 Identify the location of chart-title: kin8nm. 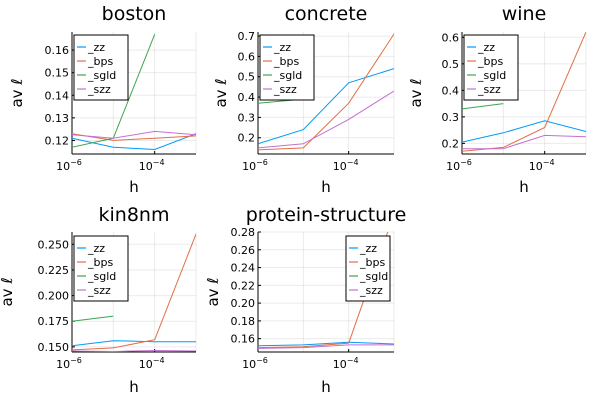
(134, 215).